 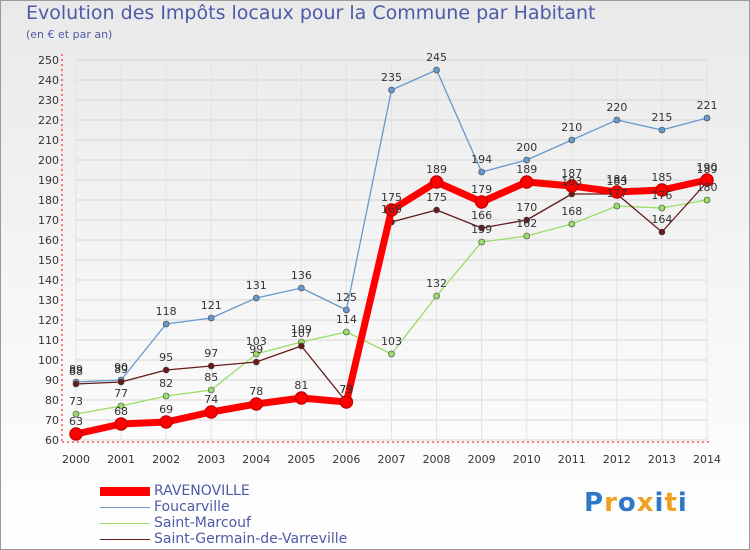 What do you see at coordinates (211, 412) in the screenshot?
I see `point-ravenoville-2003` at bounding box center [211, 412].